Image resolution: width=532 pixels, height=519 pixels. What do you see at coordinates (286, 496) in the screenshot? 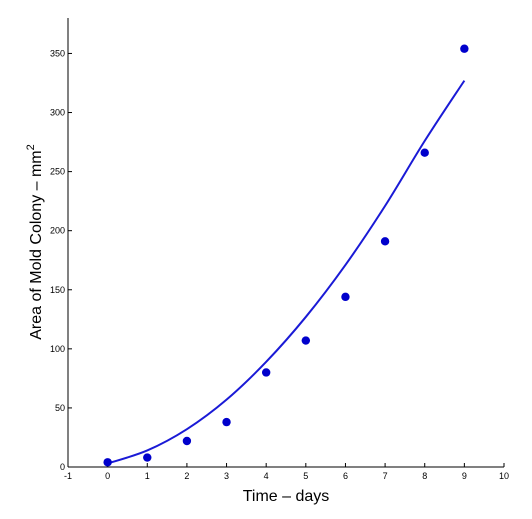
I see `x-axis-title: Time – days` at bounding box center [286, 496].